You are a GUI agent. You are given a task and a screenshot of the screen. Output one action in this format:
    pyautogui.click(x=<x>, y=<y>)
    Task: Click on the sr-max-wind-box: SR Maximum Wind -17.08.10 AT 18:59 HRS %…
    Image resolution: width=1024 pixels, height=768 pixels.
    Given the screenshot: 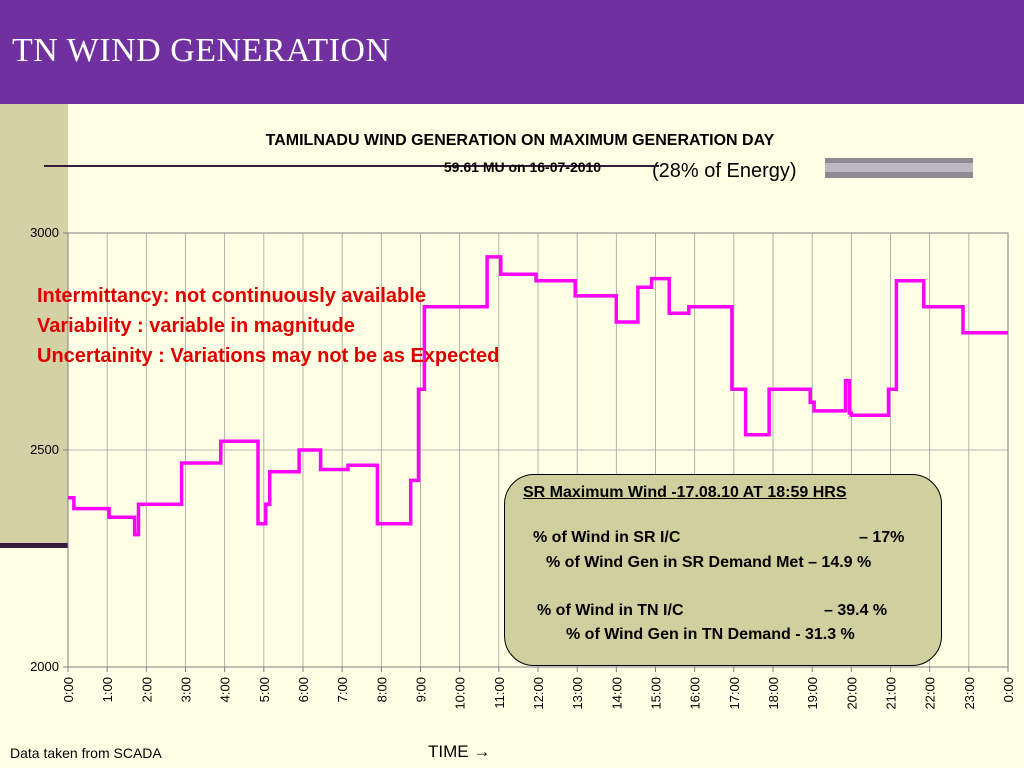 What is the action you would take?
    pyautogui.click(x=723, y=570)
    